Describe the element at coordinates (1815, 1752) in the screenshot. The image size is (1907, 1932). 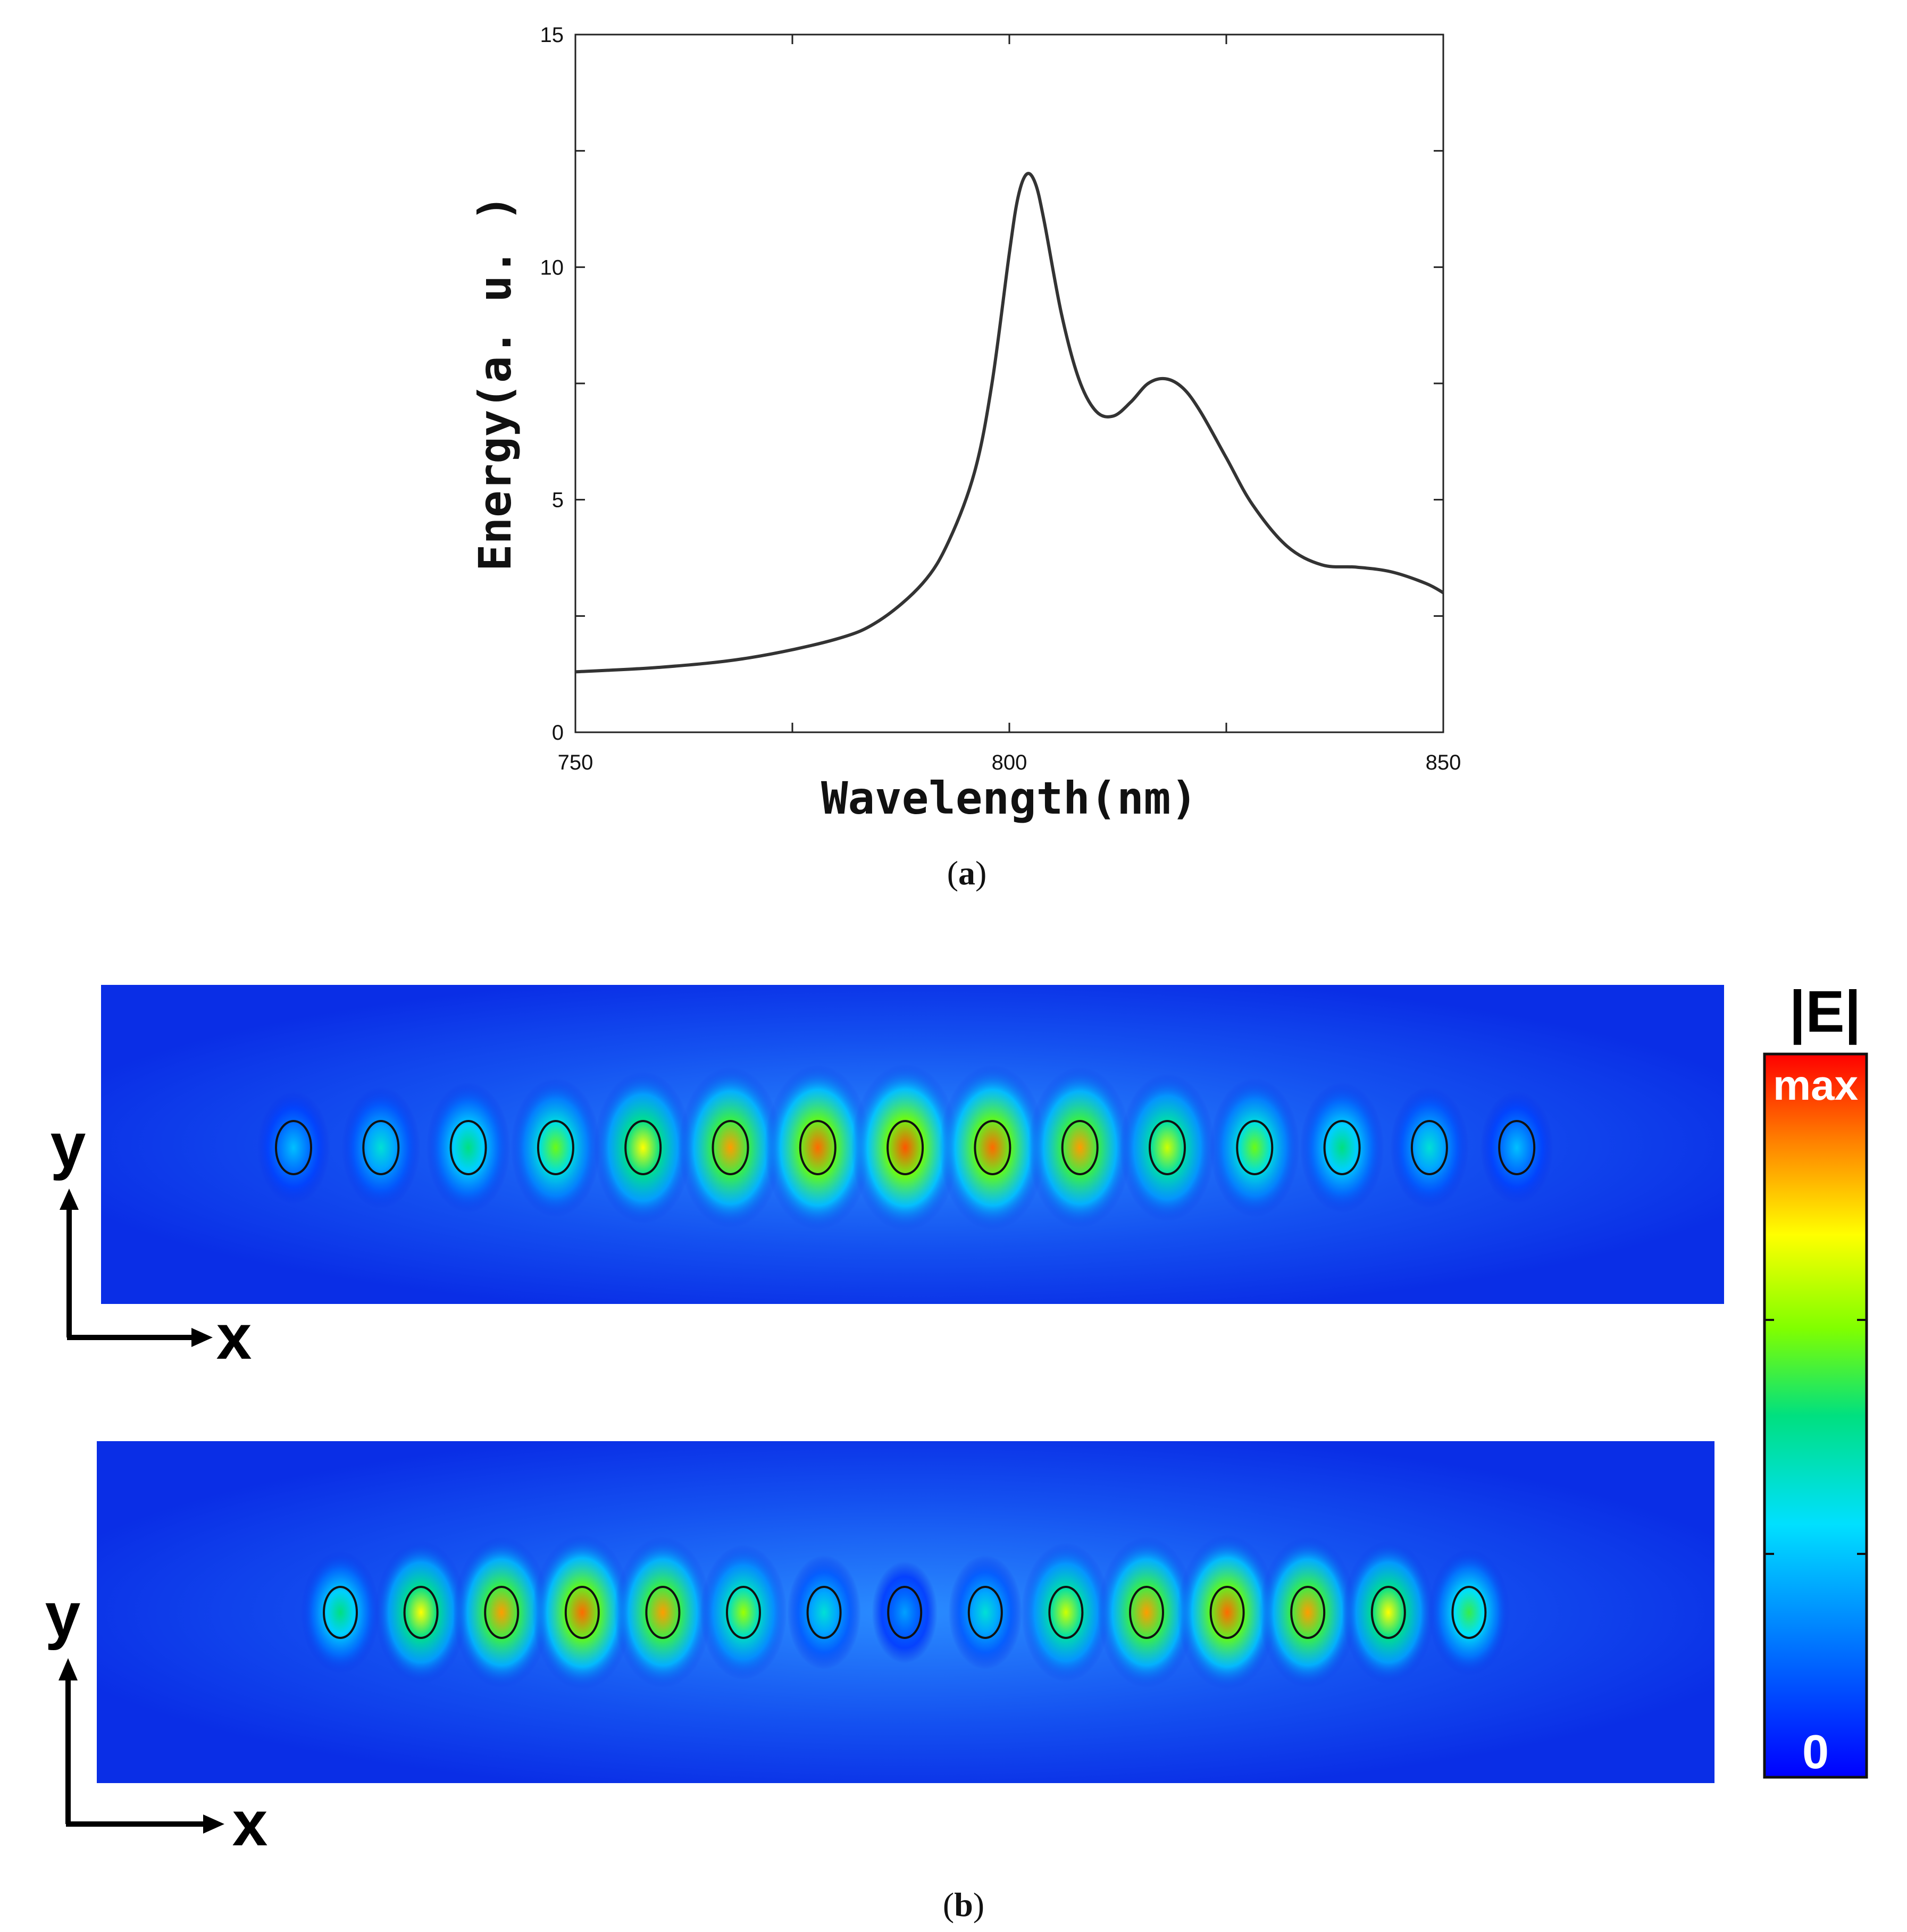
I see `colorbar-min-label: 0` at that location.